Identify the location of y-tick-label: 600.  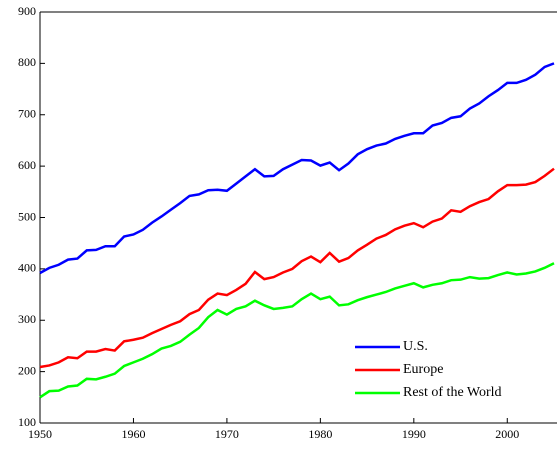
(27, 165).